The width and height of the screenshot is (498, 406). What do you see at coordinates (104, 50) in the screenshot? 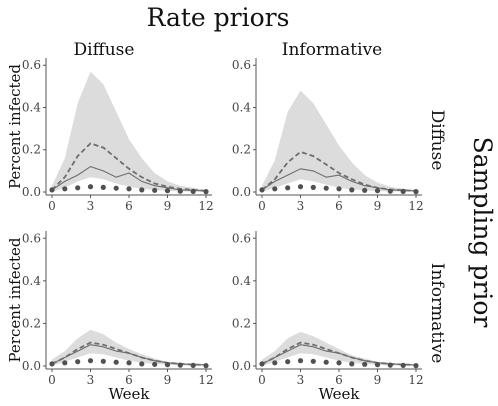
I see `col-strip-diffuse: Diffuse` at bounding box center [104, 50].